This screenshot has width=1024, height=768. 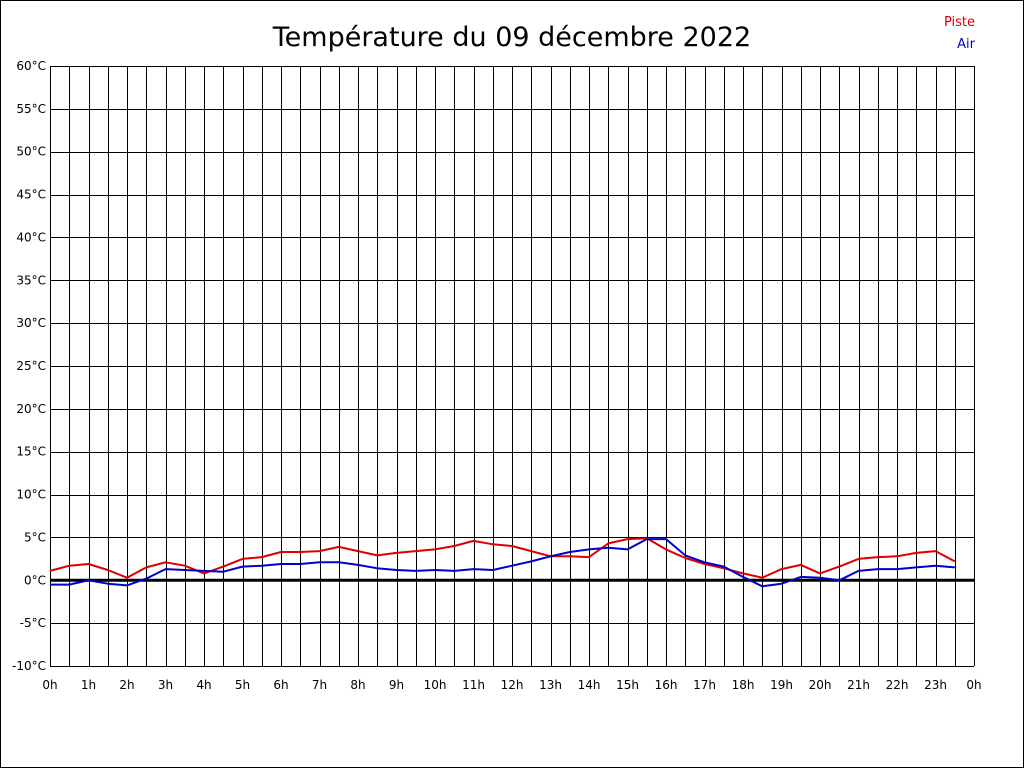 What do you see at coordinates (704, 685) in the screenshot?
I see `x-tick-label: 17h` at bounding box center [704, 685].